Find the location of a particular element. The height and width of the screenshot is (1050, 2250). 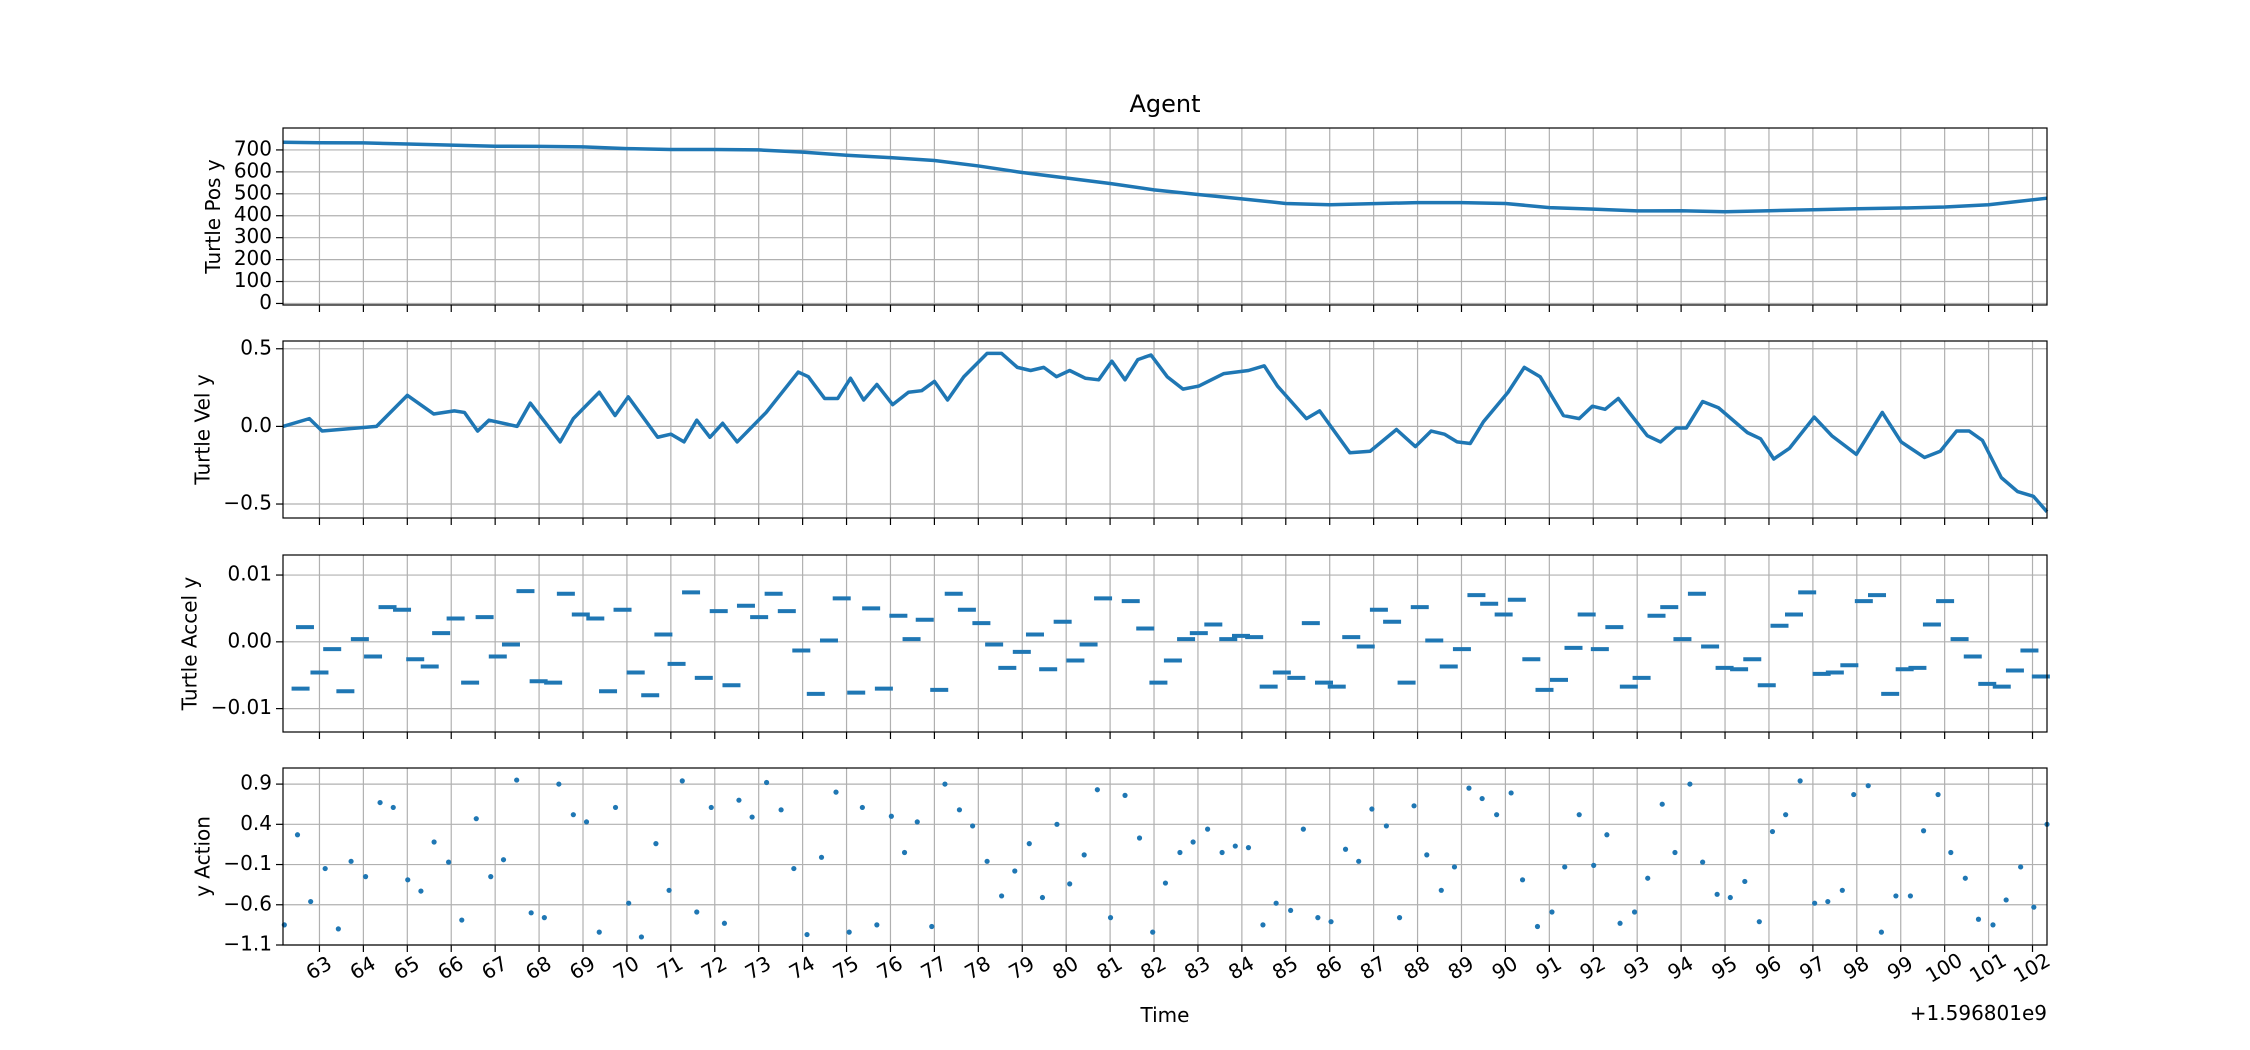

x-tick-label: 72 is located at coordinates (714, 968).